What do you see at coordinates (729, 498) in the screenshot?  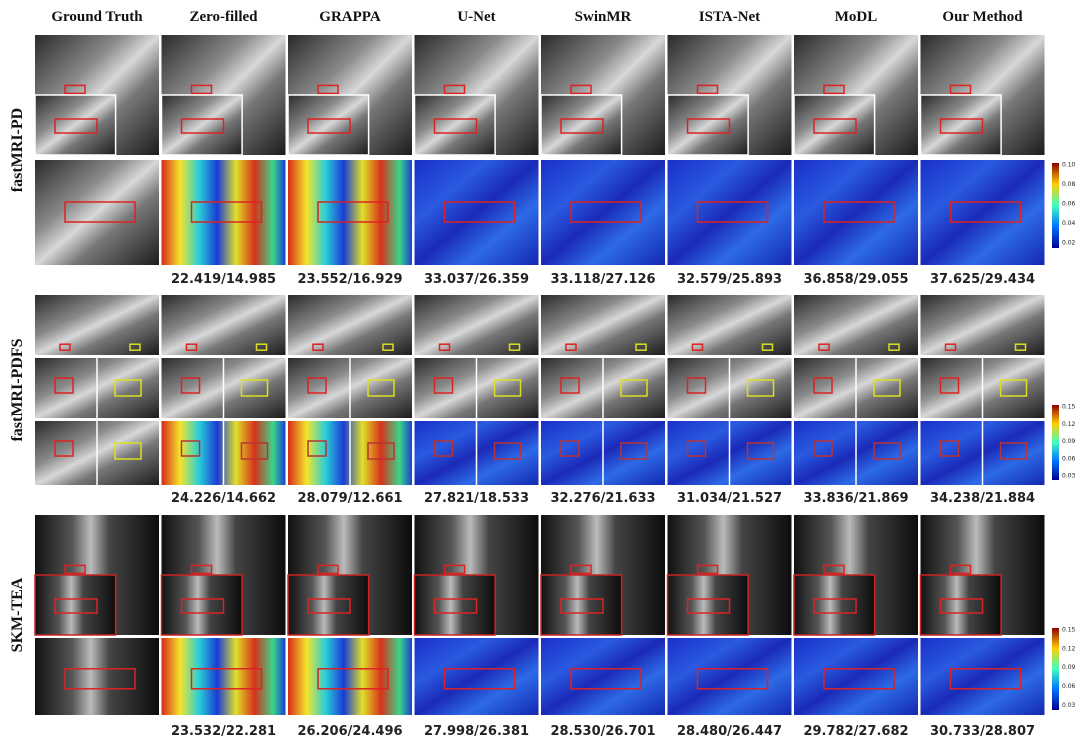 I see `metric: 31.034/21.527` at bounding box center [729, 498].